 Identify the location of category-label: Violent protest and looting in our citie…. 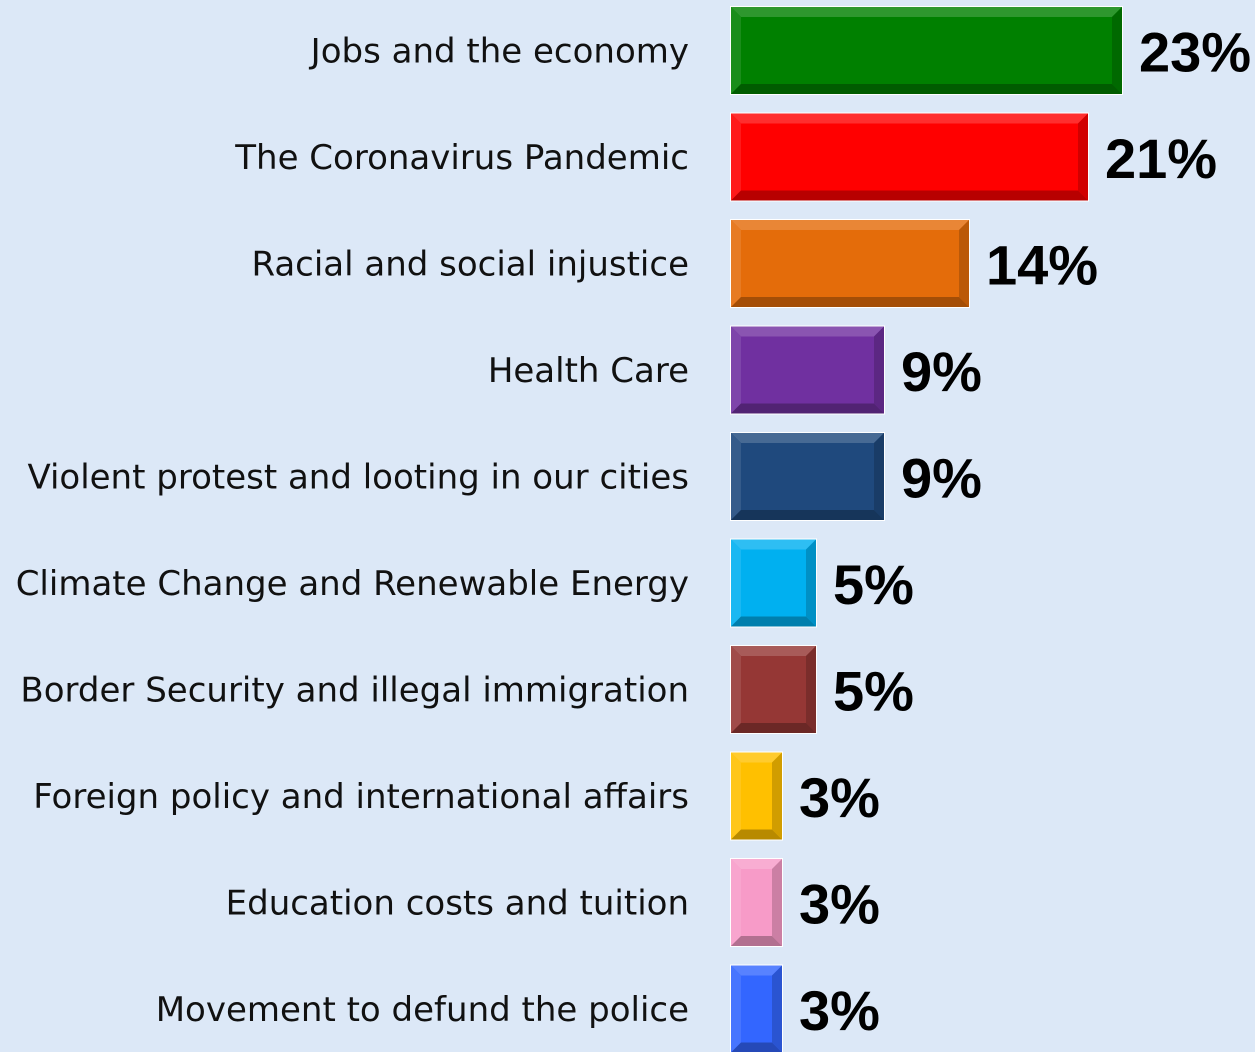
(358, 478).